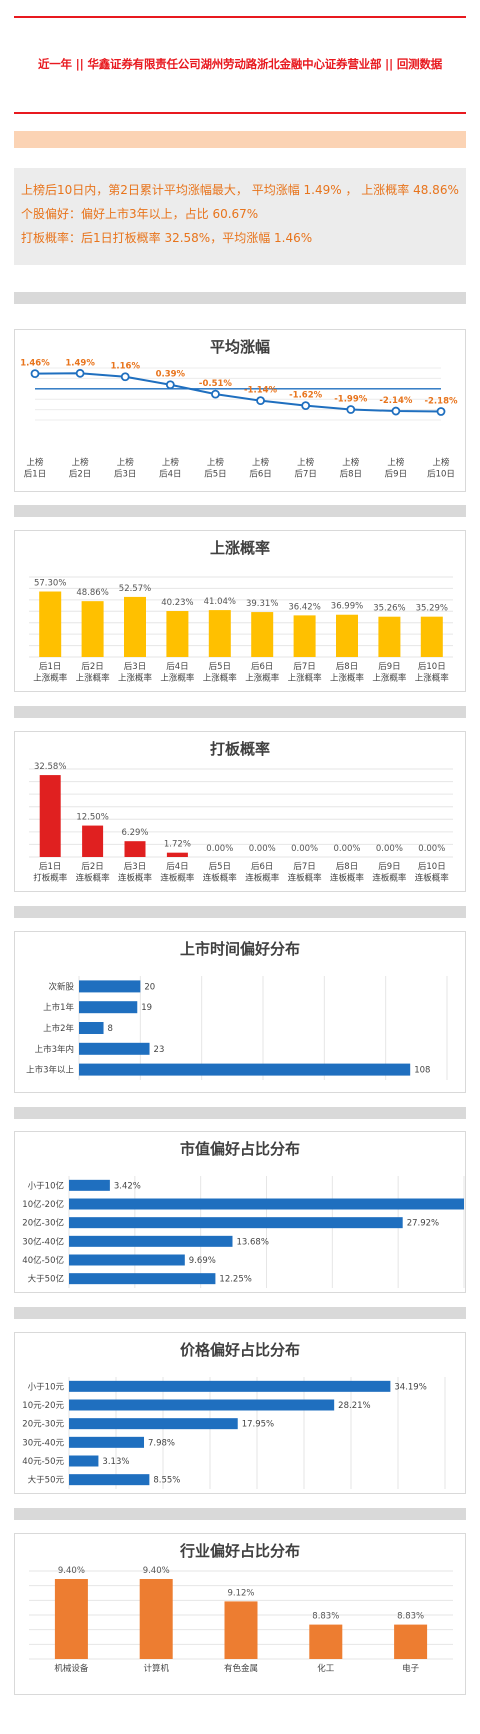  What do you see at coordinates (58, 1007) in the screenshot?
I see `category-label: 上市1年` at bounding box center [58, 1007].